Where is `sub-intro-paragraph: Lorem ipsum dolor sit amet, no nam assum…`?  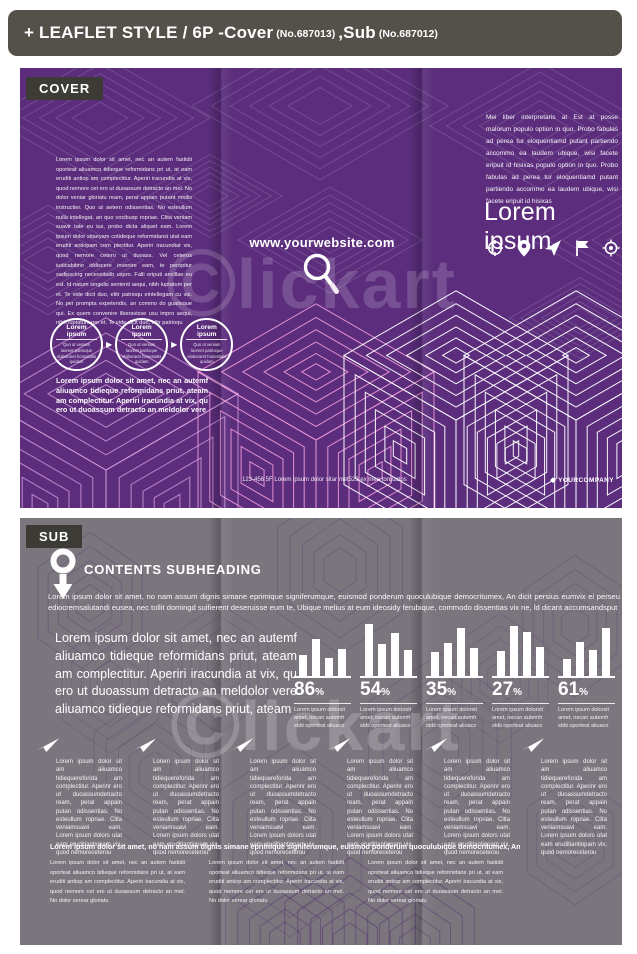
sub-intro-paragraph: Lorem ipsum dolor sit amet, no nam assum… is located at coordinates (334, 602).